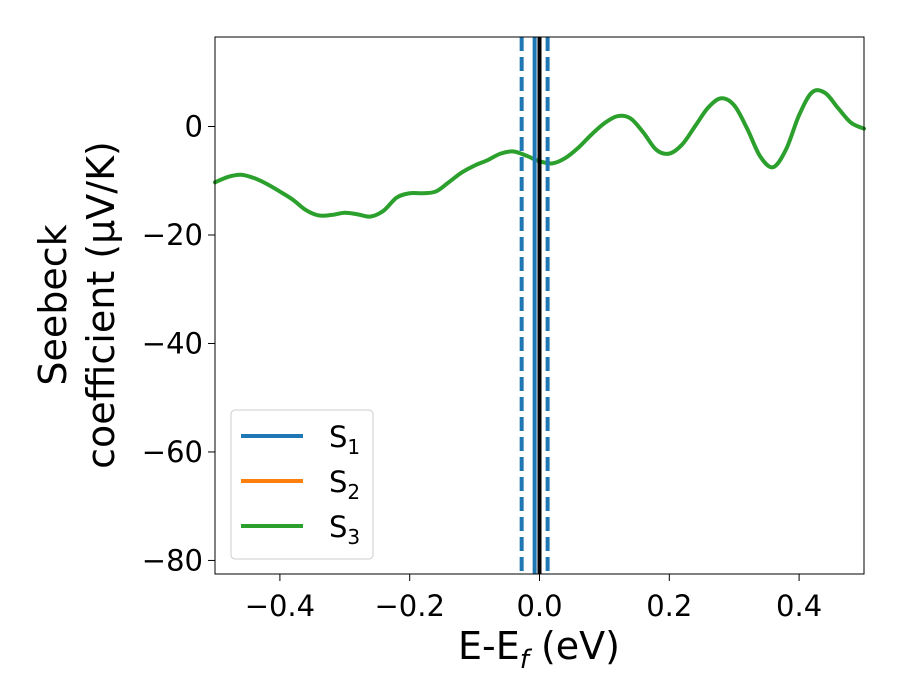 The image size is (900, 700). What do you see at coordinates (489, 646) in the screenshot?
I see `x-axis-label-base: E-E` at bounding box center [489, 646].